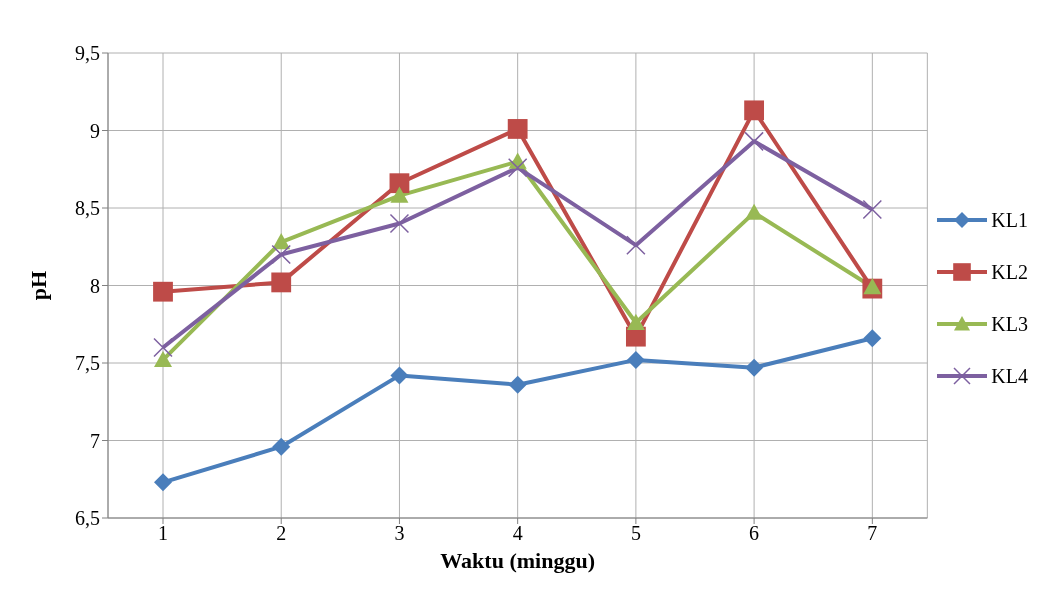 The width and height of the screenshot is (1057, 597). I want to click on x-tick-label: 6, so click(754, 533).